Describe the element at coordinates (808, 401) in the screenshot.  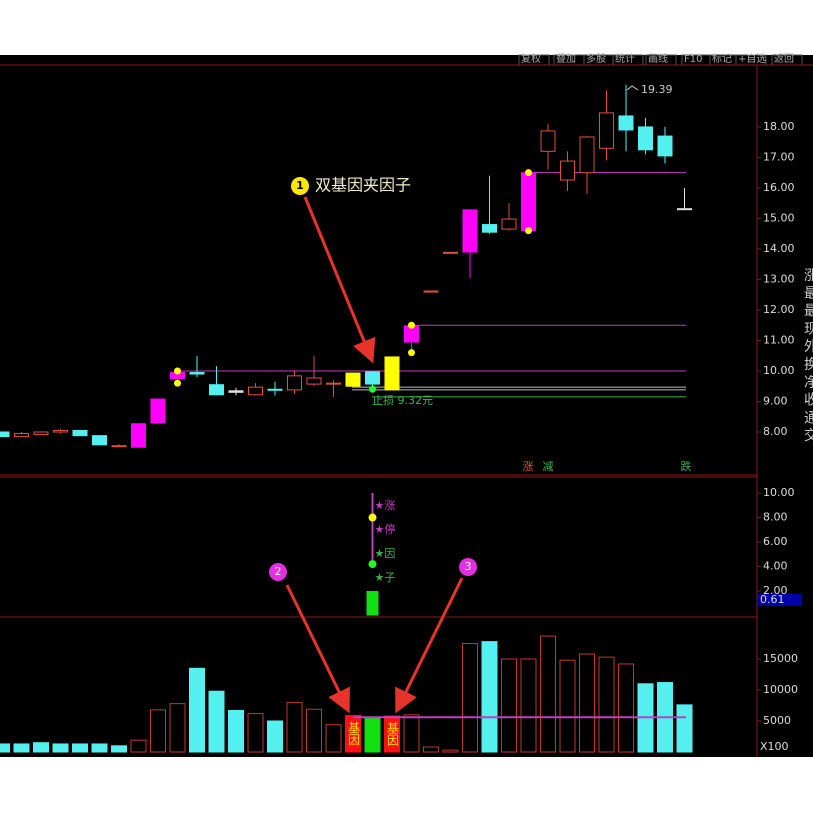
I see `sidebar-label: 收` at that location.